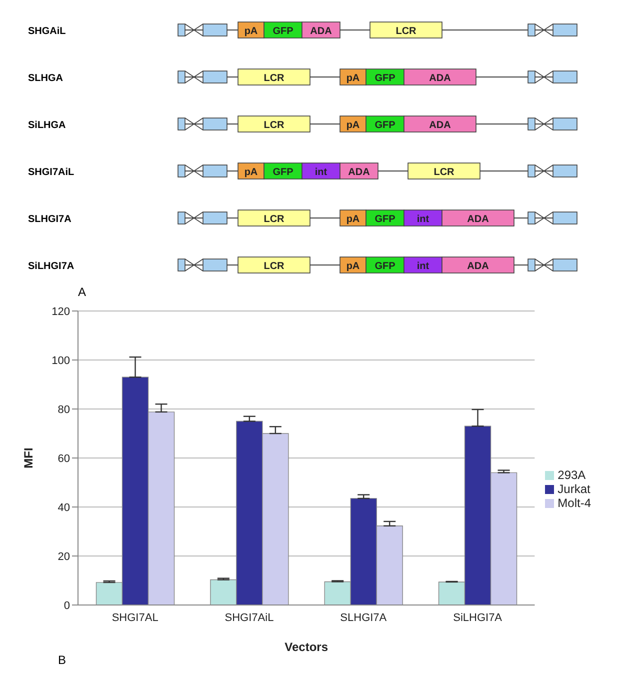 This screenshot has height=683, width=619. I want to click on text: A, so click(82, 292).